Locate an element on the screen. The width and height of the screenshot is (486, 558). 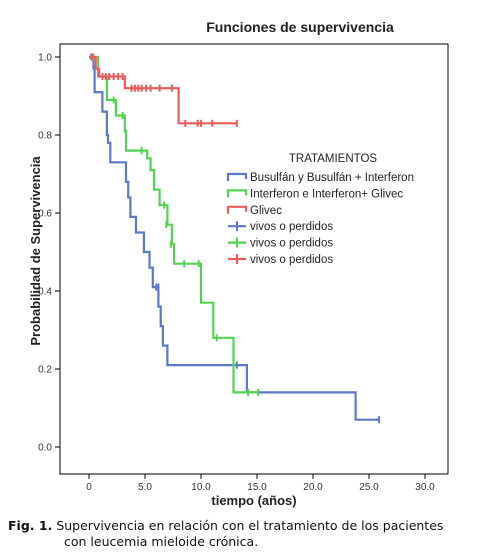
y-tick-label: 0.4 is located at coordinates (45, 292).